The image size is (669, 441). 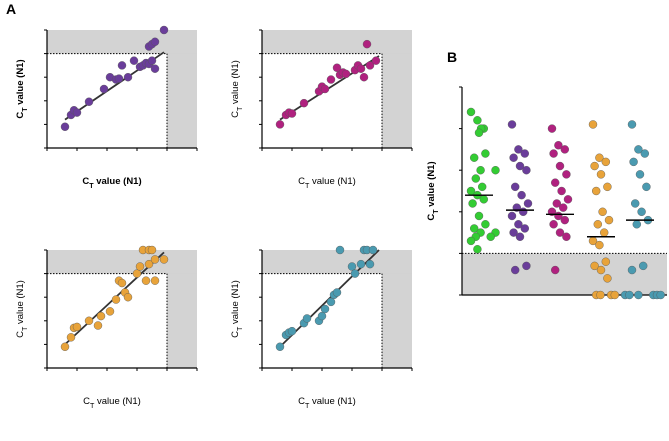 What do you see at coordinates (106, 107) in the screenshot?
I see `scatter-panel-a: CT value (N1) CT value (N1)` at bounding box center [106, 107].